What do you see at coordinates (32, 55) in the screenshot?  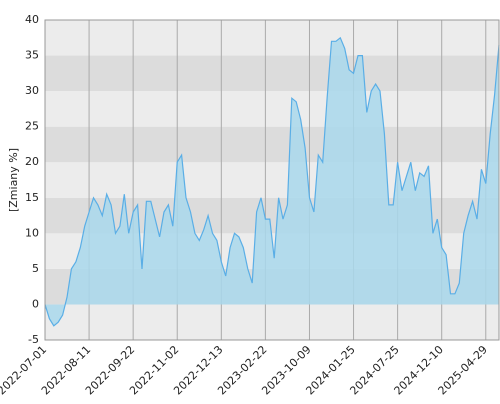 I see `y-tick-label: 35` at bounding box center [32, 55].